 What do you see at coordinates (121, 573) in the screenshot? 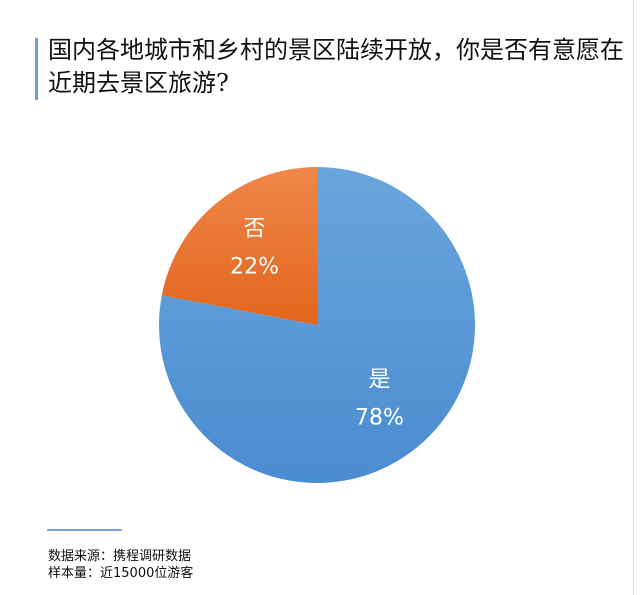
I see `sample-note: 样本量：近15000位游客` at bounding box center [121, 573].